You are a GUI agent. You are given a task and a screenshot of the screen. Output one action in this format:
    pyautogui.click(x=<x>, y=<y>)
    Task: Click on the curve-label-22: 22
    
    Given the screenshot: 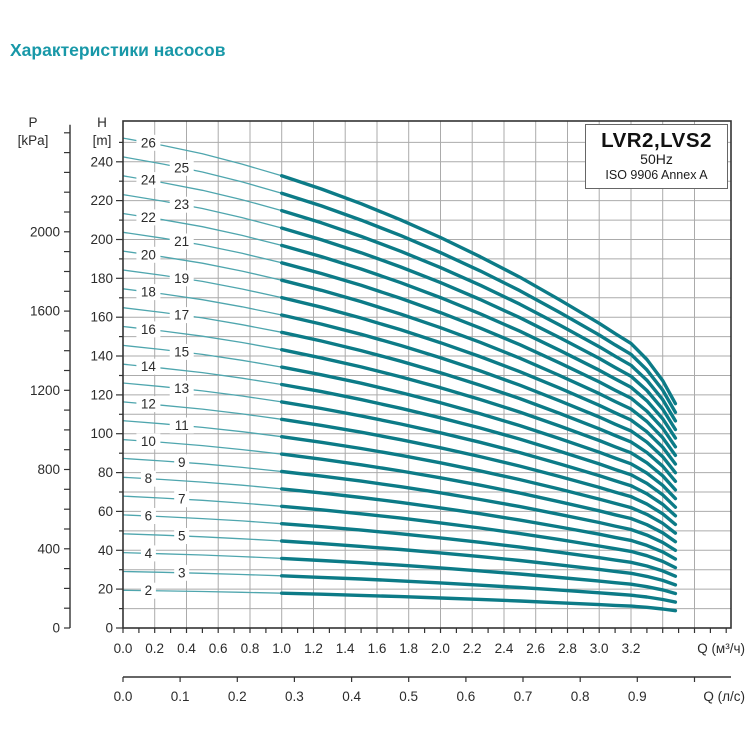 What is the action you would take?
    pyautogui.click(x=148, y=217)
    